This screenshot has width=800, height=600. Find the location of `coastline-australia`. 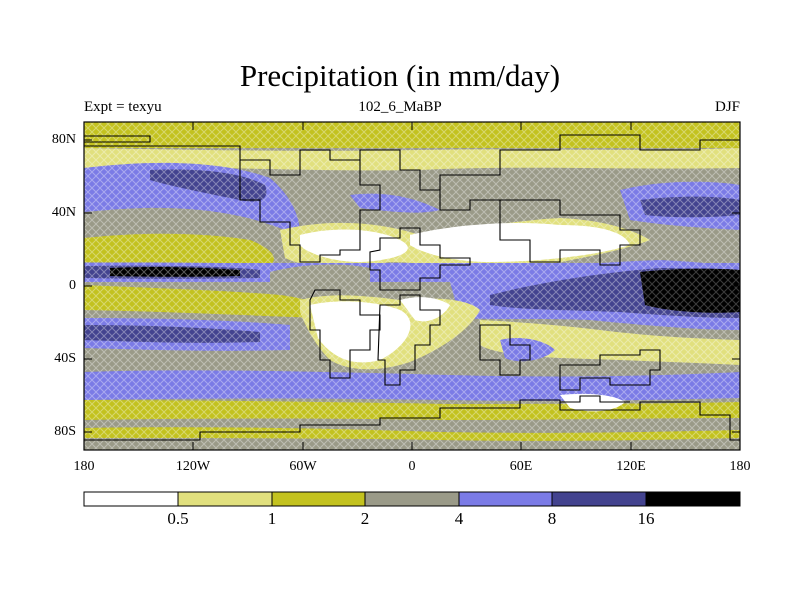

coastline-australia is located at coordinates (610, 370).